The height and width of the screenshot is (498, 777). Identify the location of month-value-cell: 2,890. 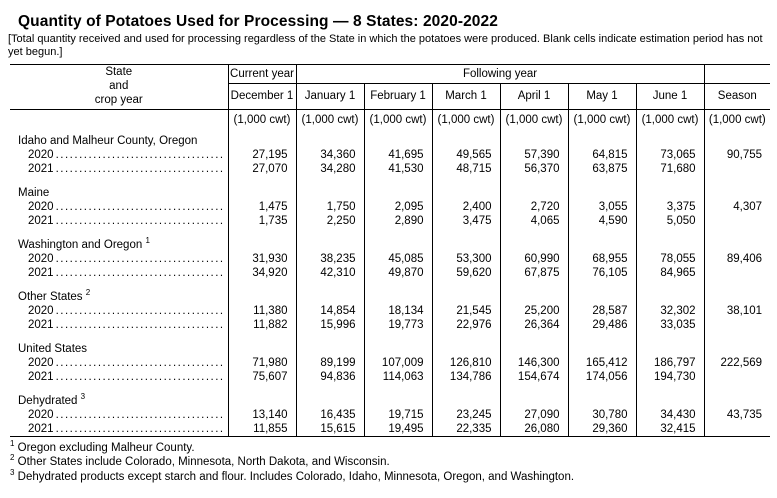
(398, 221).